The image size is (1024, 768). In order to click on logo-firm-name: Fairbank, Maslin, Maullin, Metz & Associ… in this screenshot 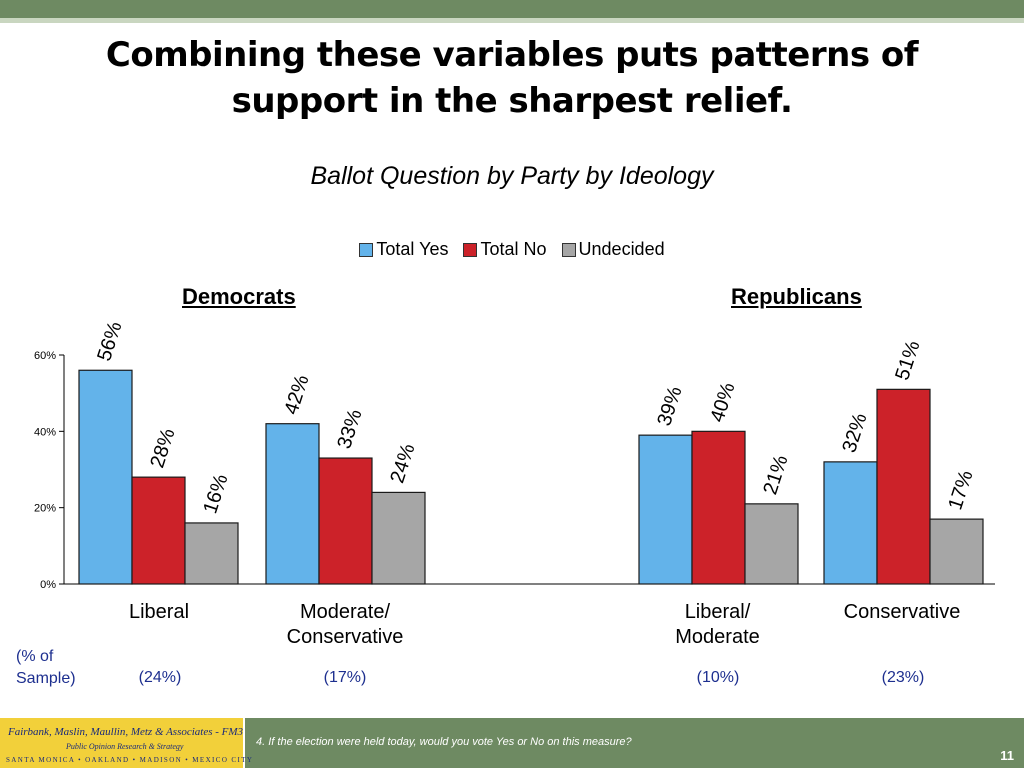, I will do `click(126, 732)`.